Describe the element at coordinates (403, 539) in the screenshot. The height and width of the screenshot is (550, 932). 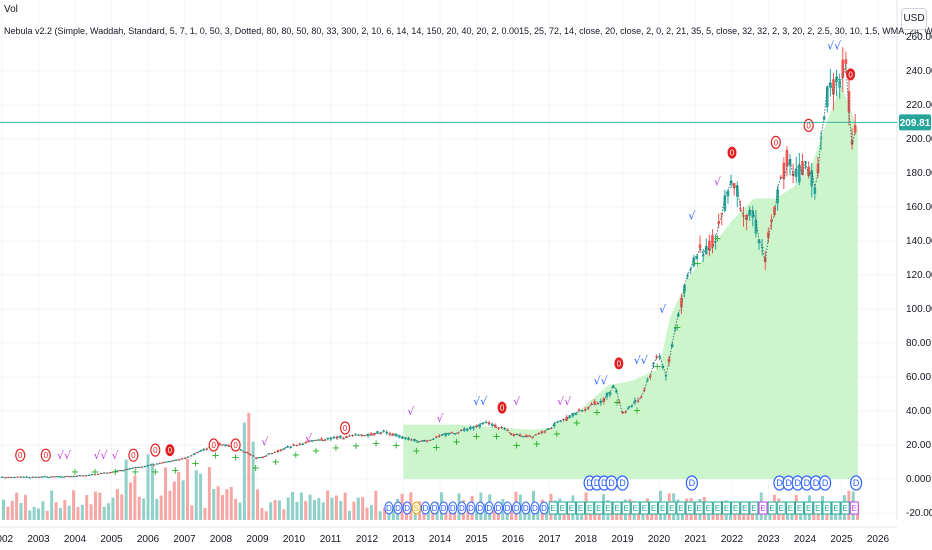
I see `x-tick-label: 2013` at that location.